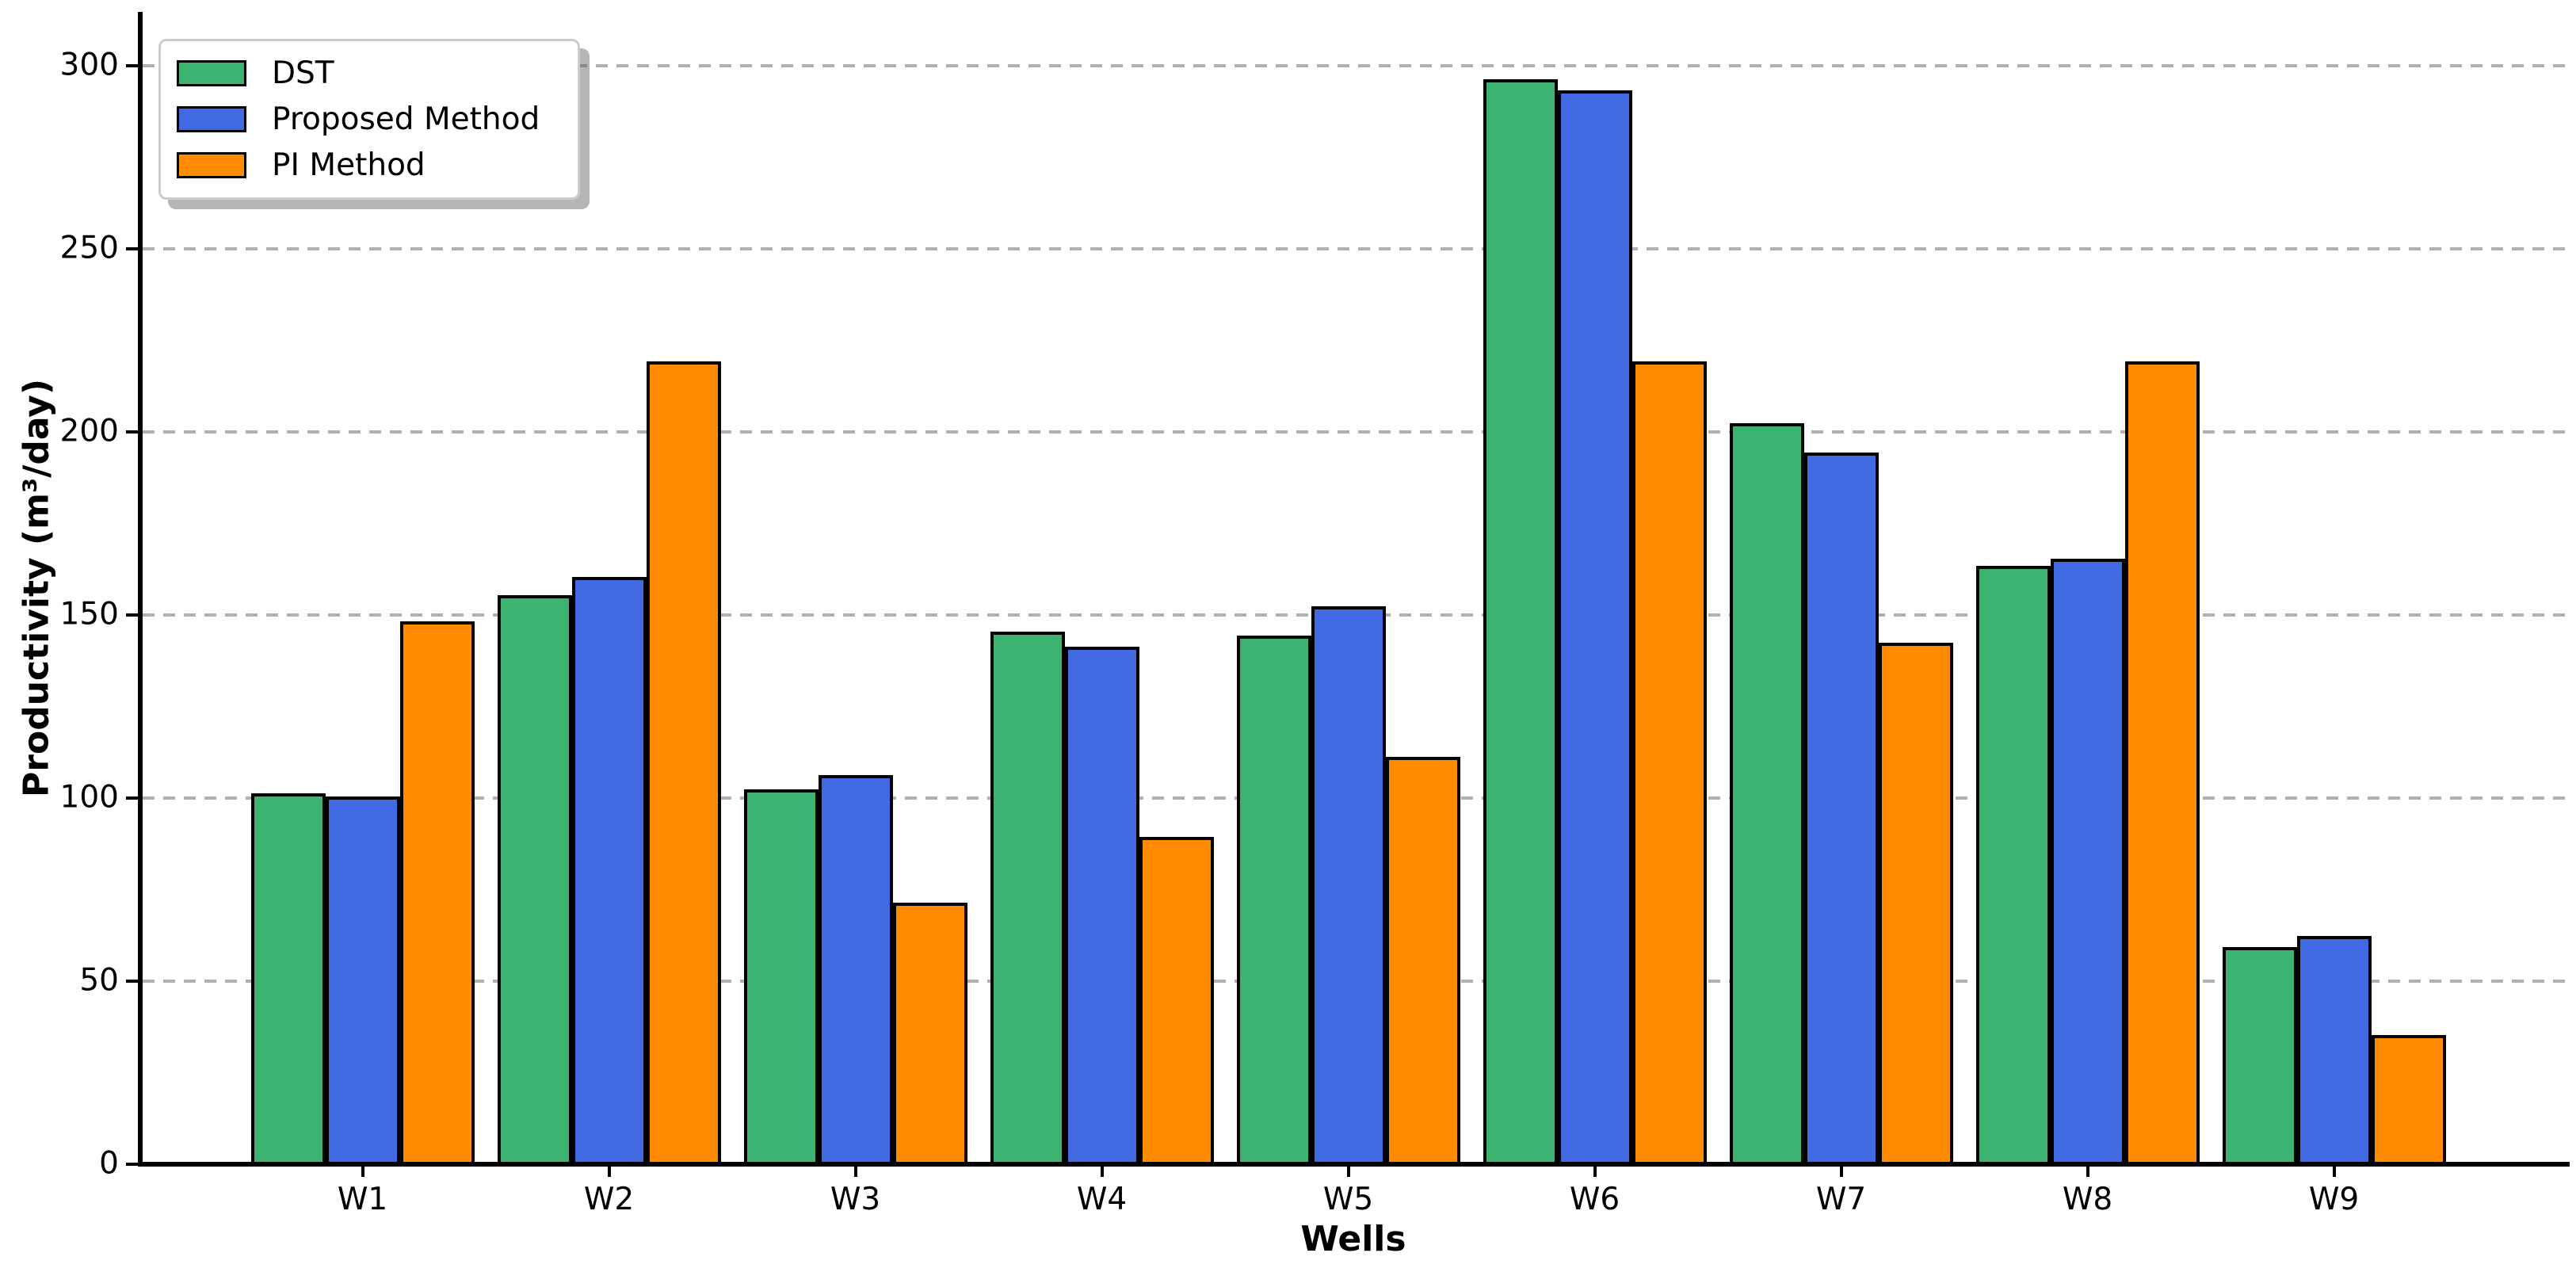 The image size is (2576, 1272). I want to click on bar-pi-method-W5, so click(1422, 962).